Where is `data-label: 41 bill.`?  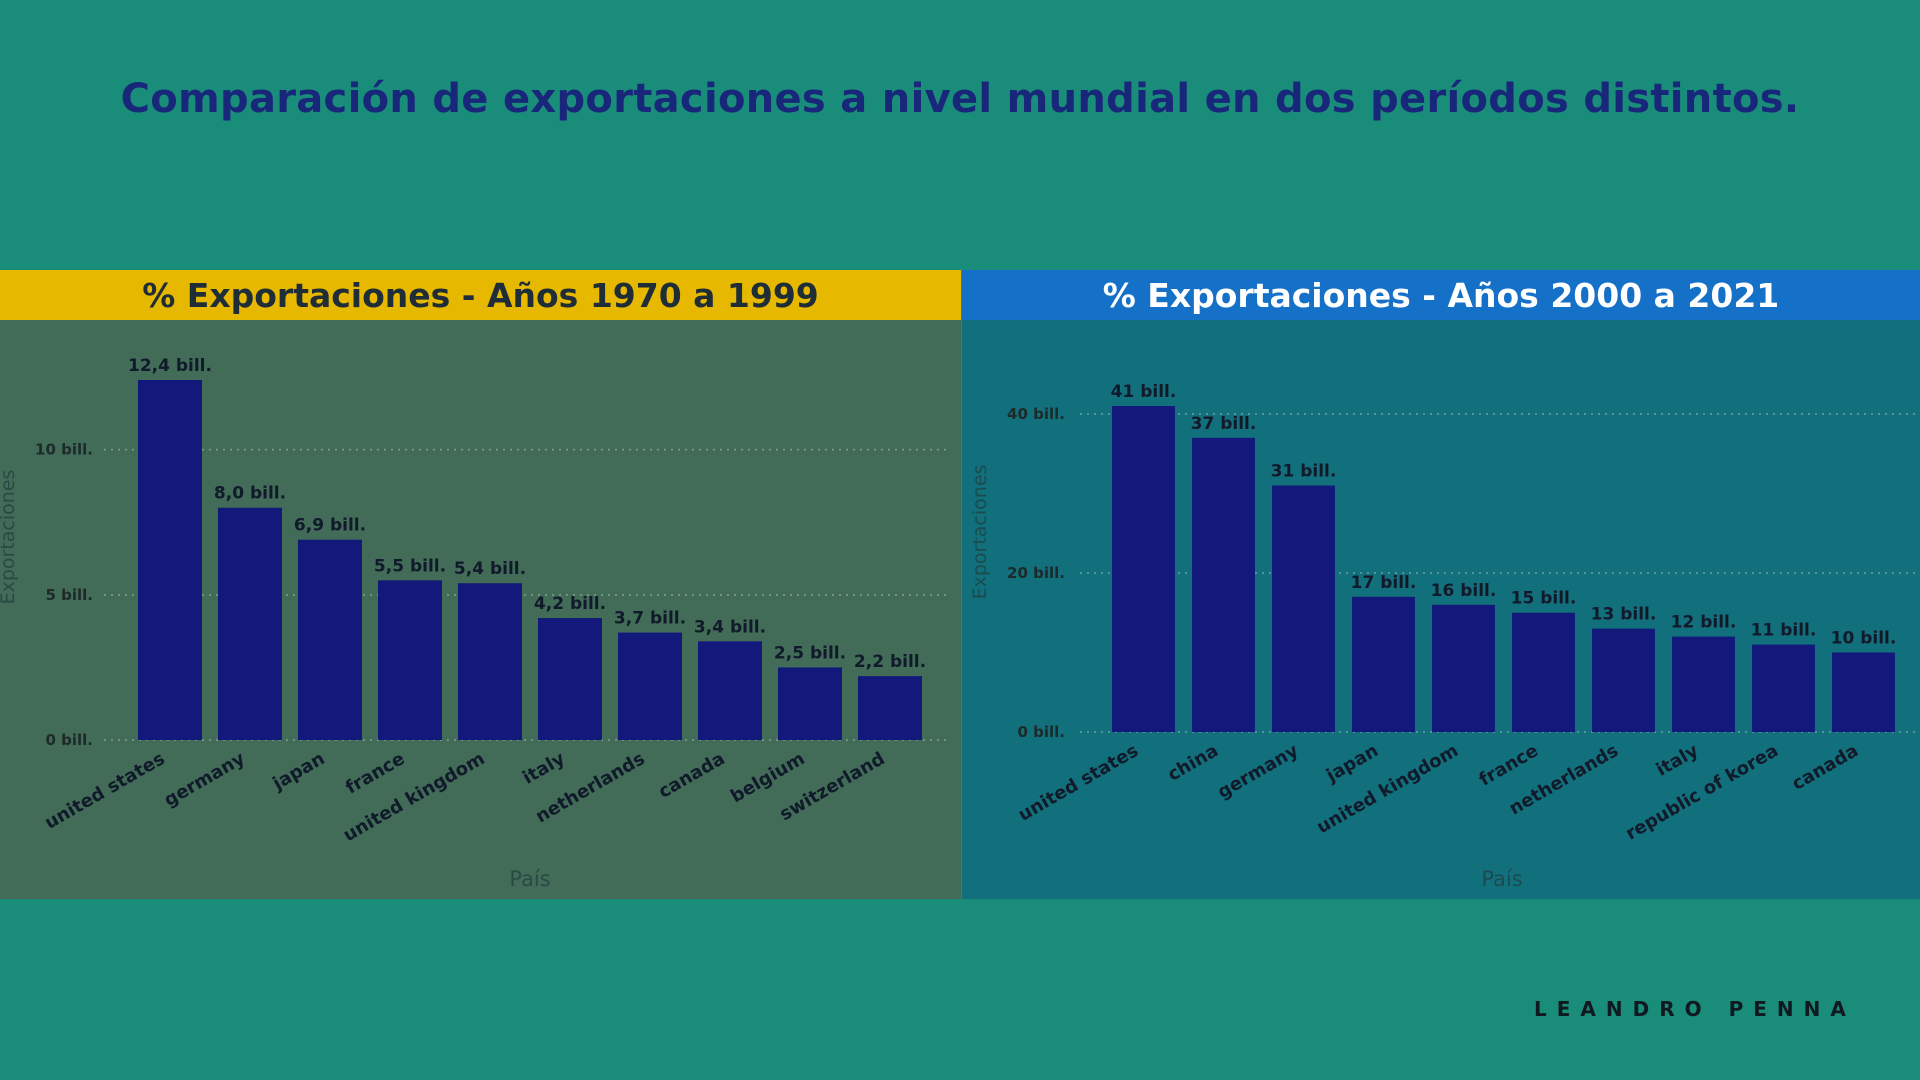 data-label: 41 bill. is located at coordinates (1144, 392).